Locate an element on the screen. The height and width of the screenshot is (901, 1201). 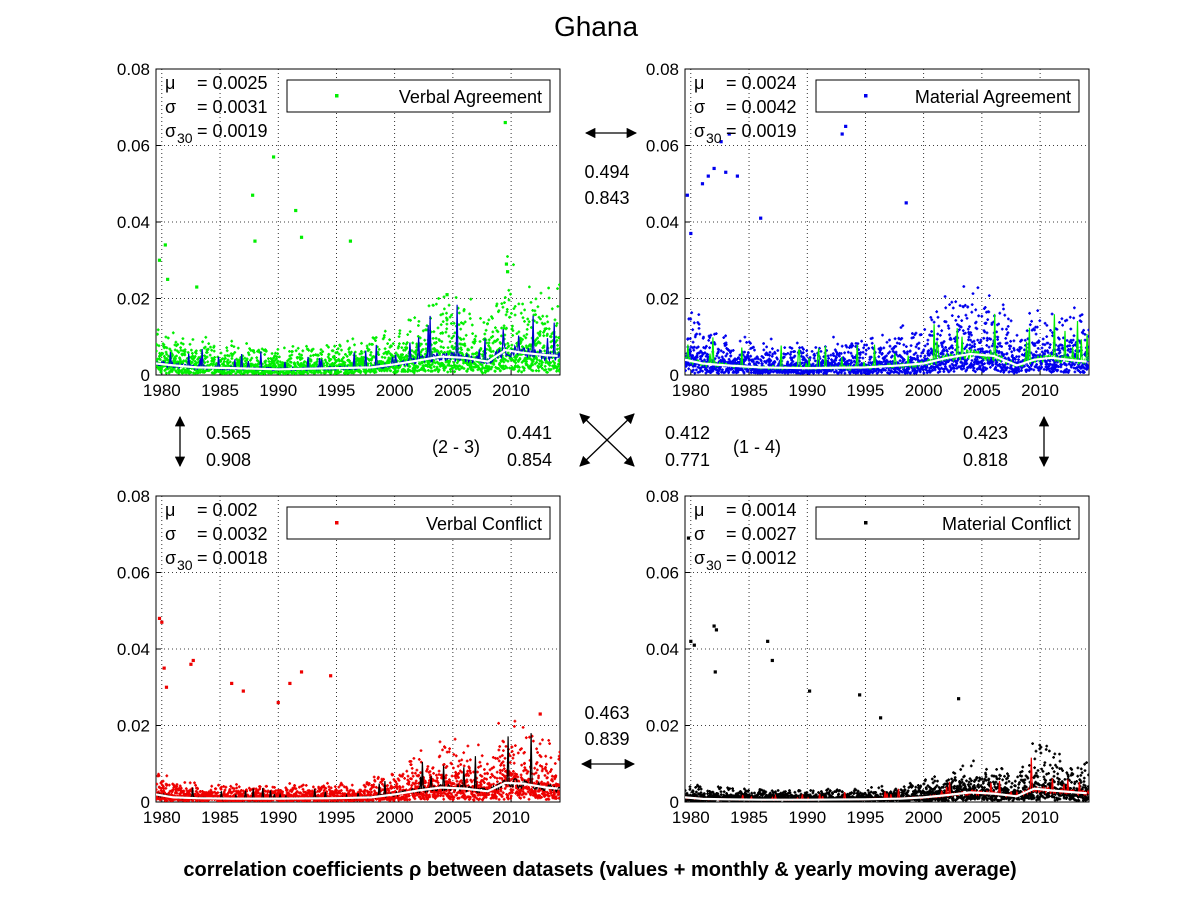
stats-block: μ = 0.0014 σ = 0.0027 σ 30 = 0.0012 is located at coordinates (745, 536).